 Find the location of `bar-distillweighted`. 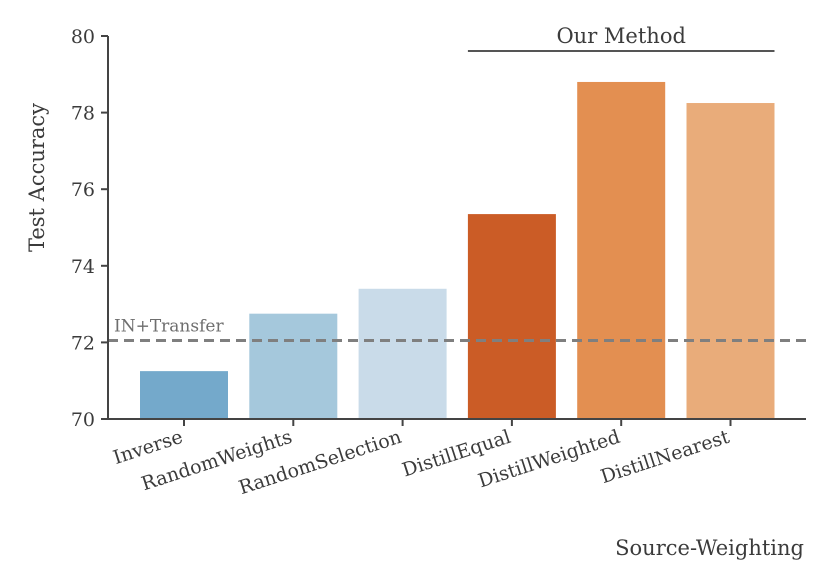

bar-distillweighted is located at coordinates (621, 250).